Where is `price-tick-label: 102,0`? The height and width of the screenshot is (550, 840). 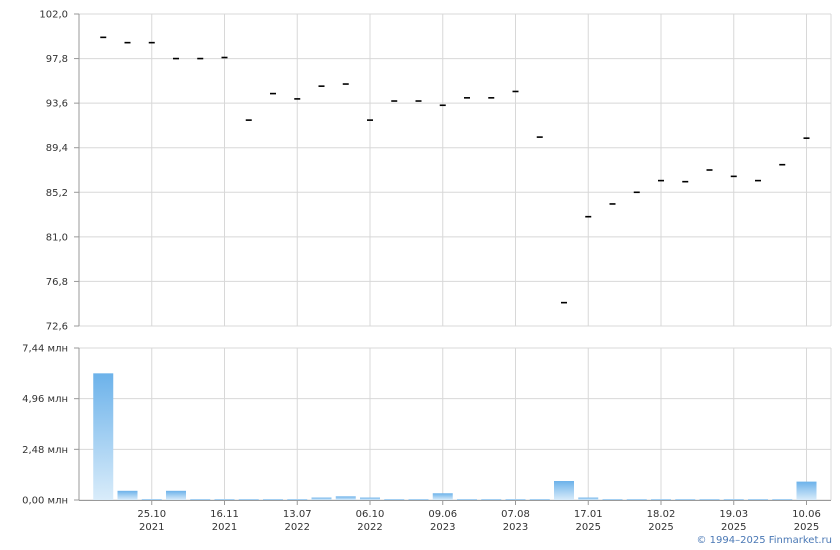 price-tick-label: 102,0 is located at coordinates (53, 15).